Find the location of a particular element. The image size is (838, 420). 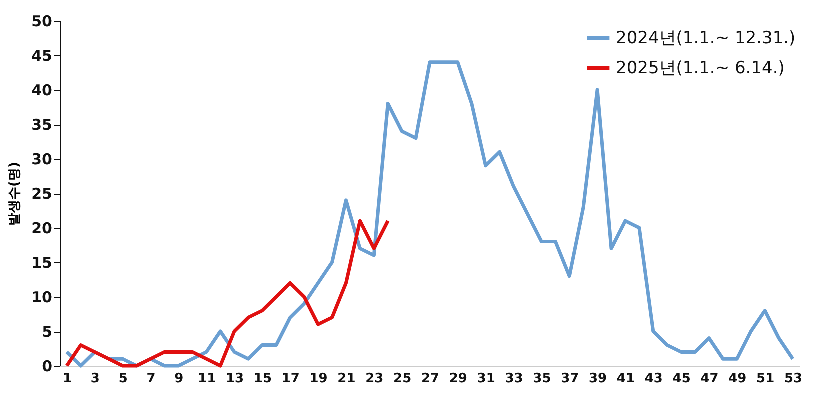

legend-label: 2025년(1.1.~ 6.14.) is located at coordinates (700, 68).